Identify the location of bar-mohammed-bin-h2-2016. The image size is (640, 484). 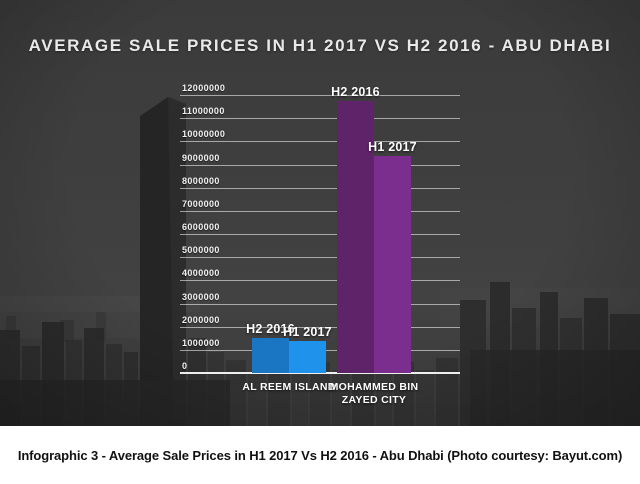
(355, 236).